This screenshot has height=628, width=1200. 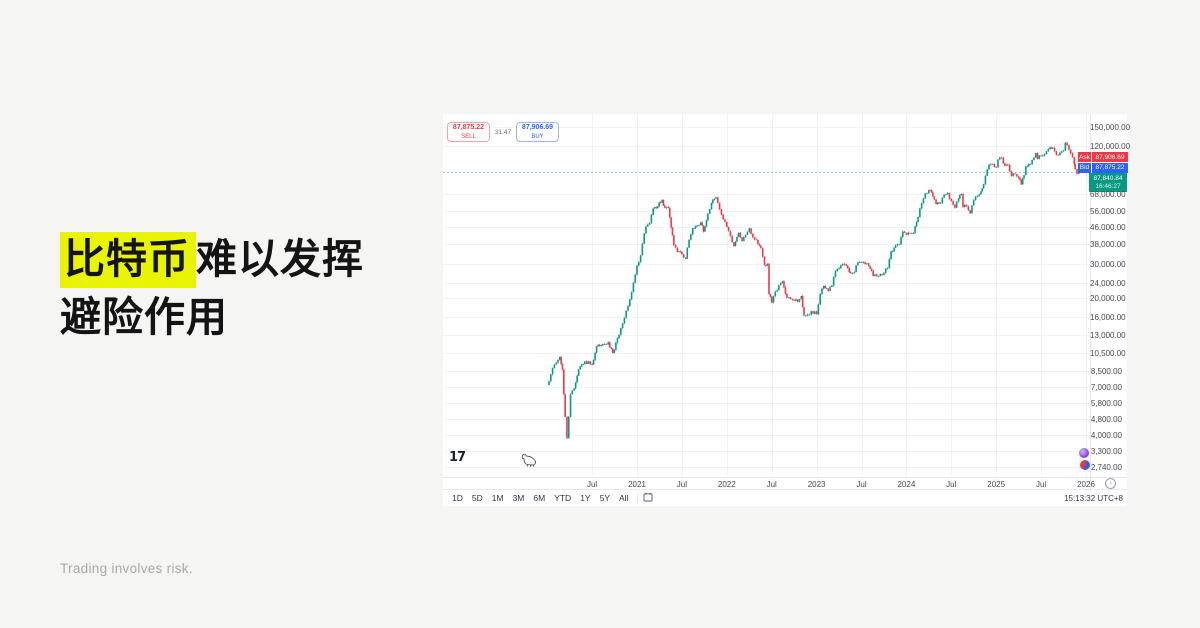 What do you see at coordinates (785, 477) in the screenshot?
I see `time-axis-divider` at bounding box center [785, 477].